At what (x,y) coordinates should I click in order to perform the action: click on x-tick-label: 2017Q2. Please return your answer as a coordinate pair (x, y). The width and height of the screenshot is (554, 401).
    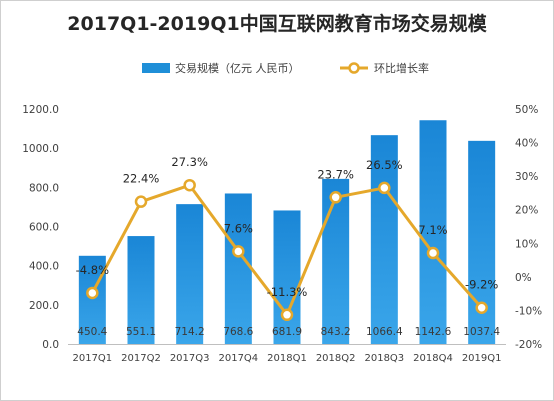
    Looking at the image, I should click on (141, 358).